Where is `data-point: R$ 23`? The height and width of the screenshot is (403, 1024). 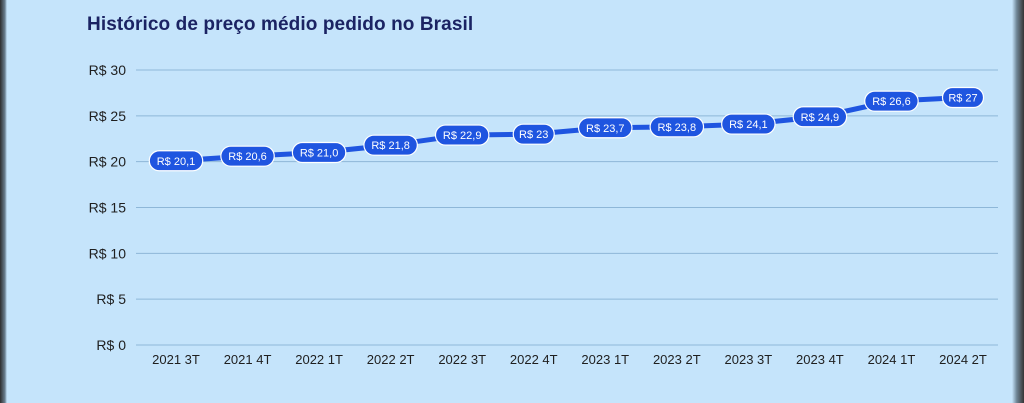
data-point: R$ 23 is located at coordinates (533, 134).